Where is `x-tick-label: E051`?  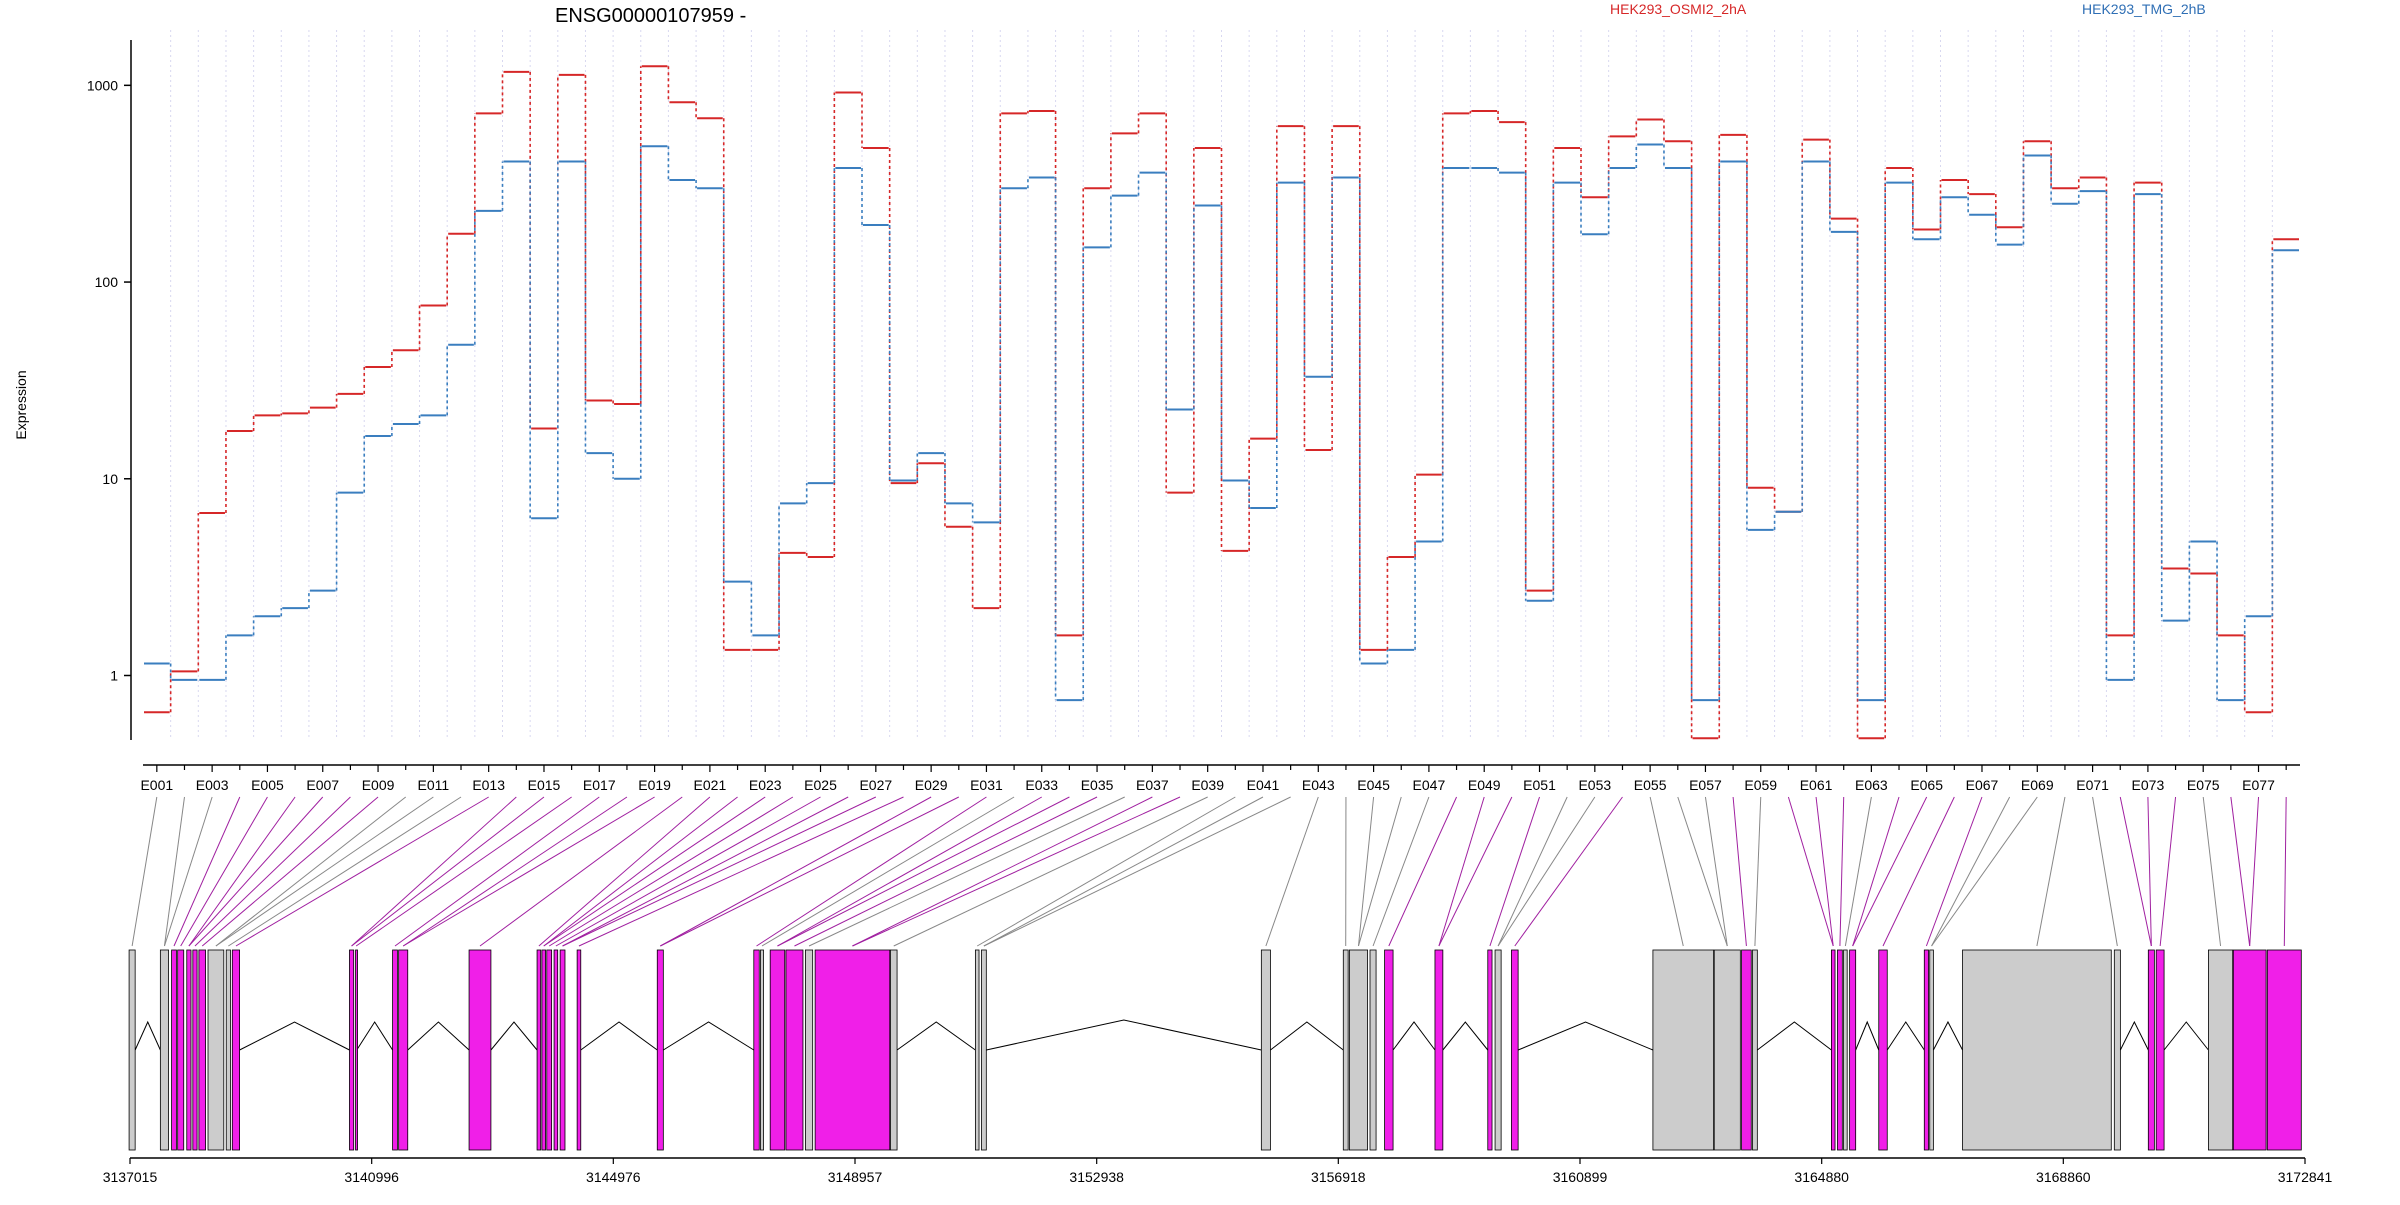 x-tick-label: E051 is located at coordinates (1539, 785).